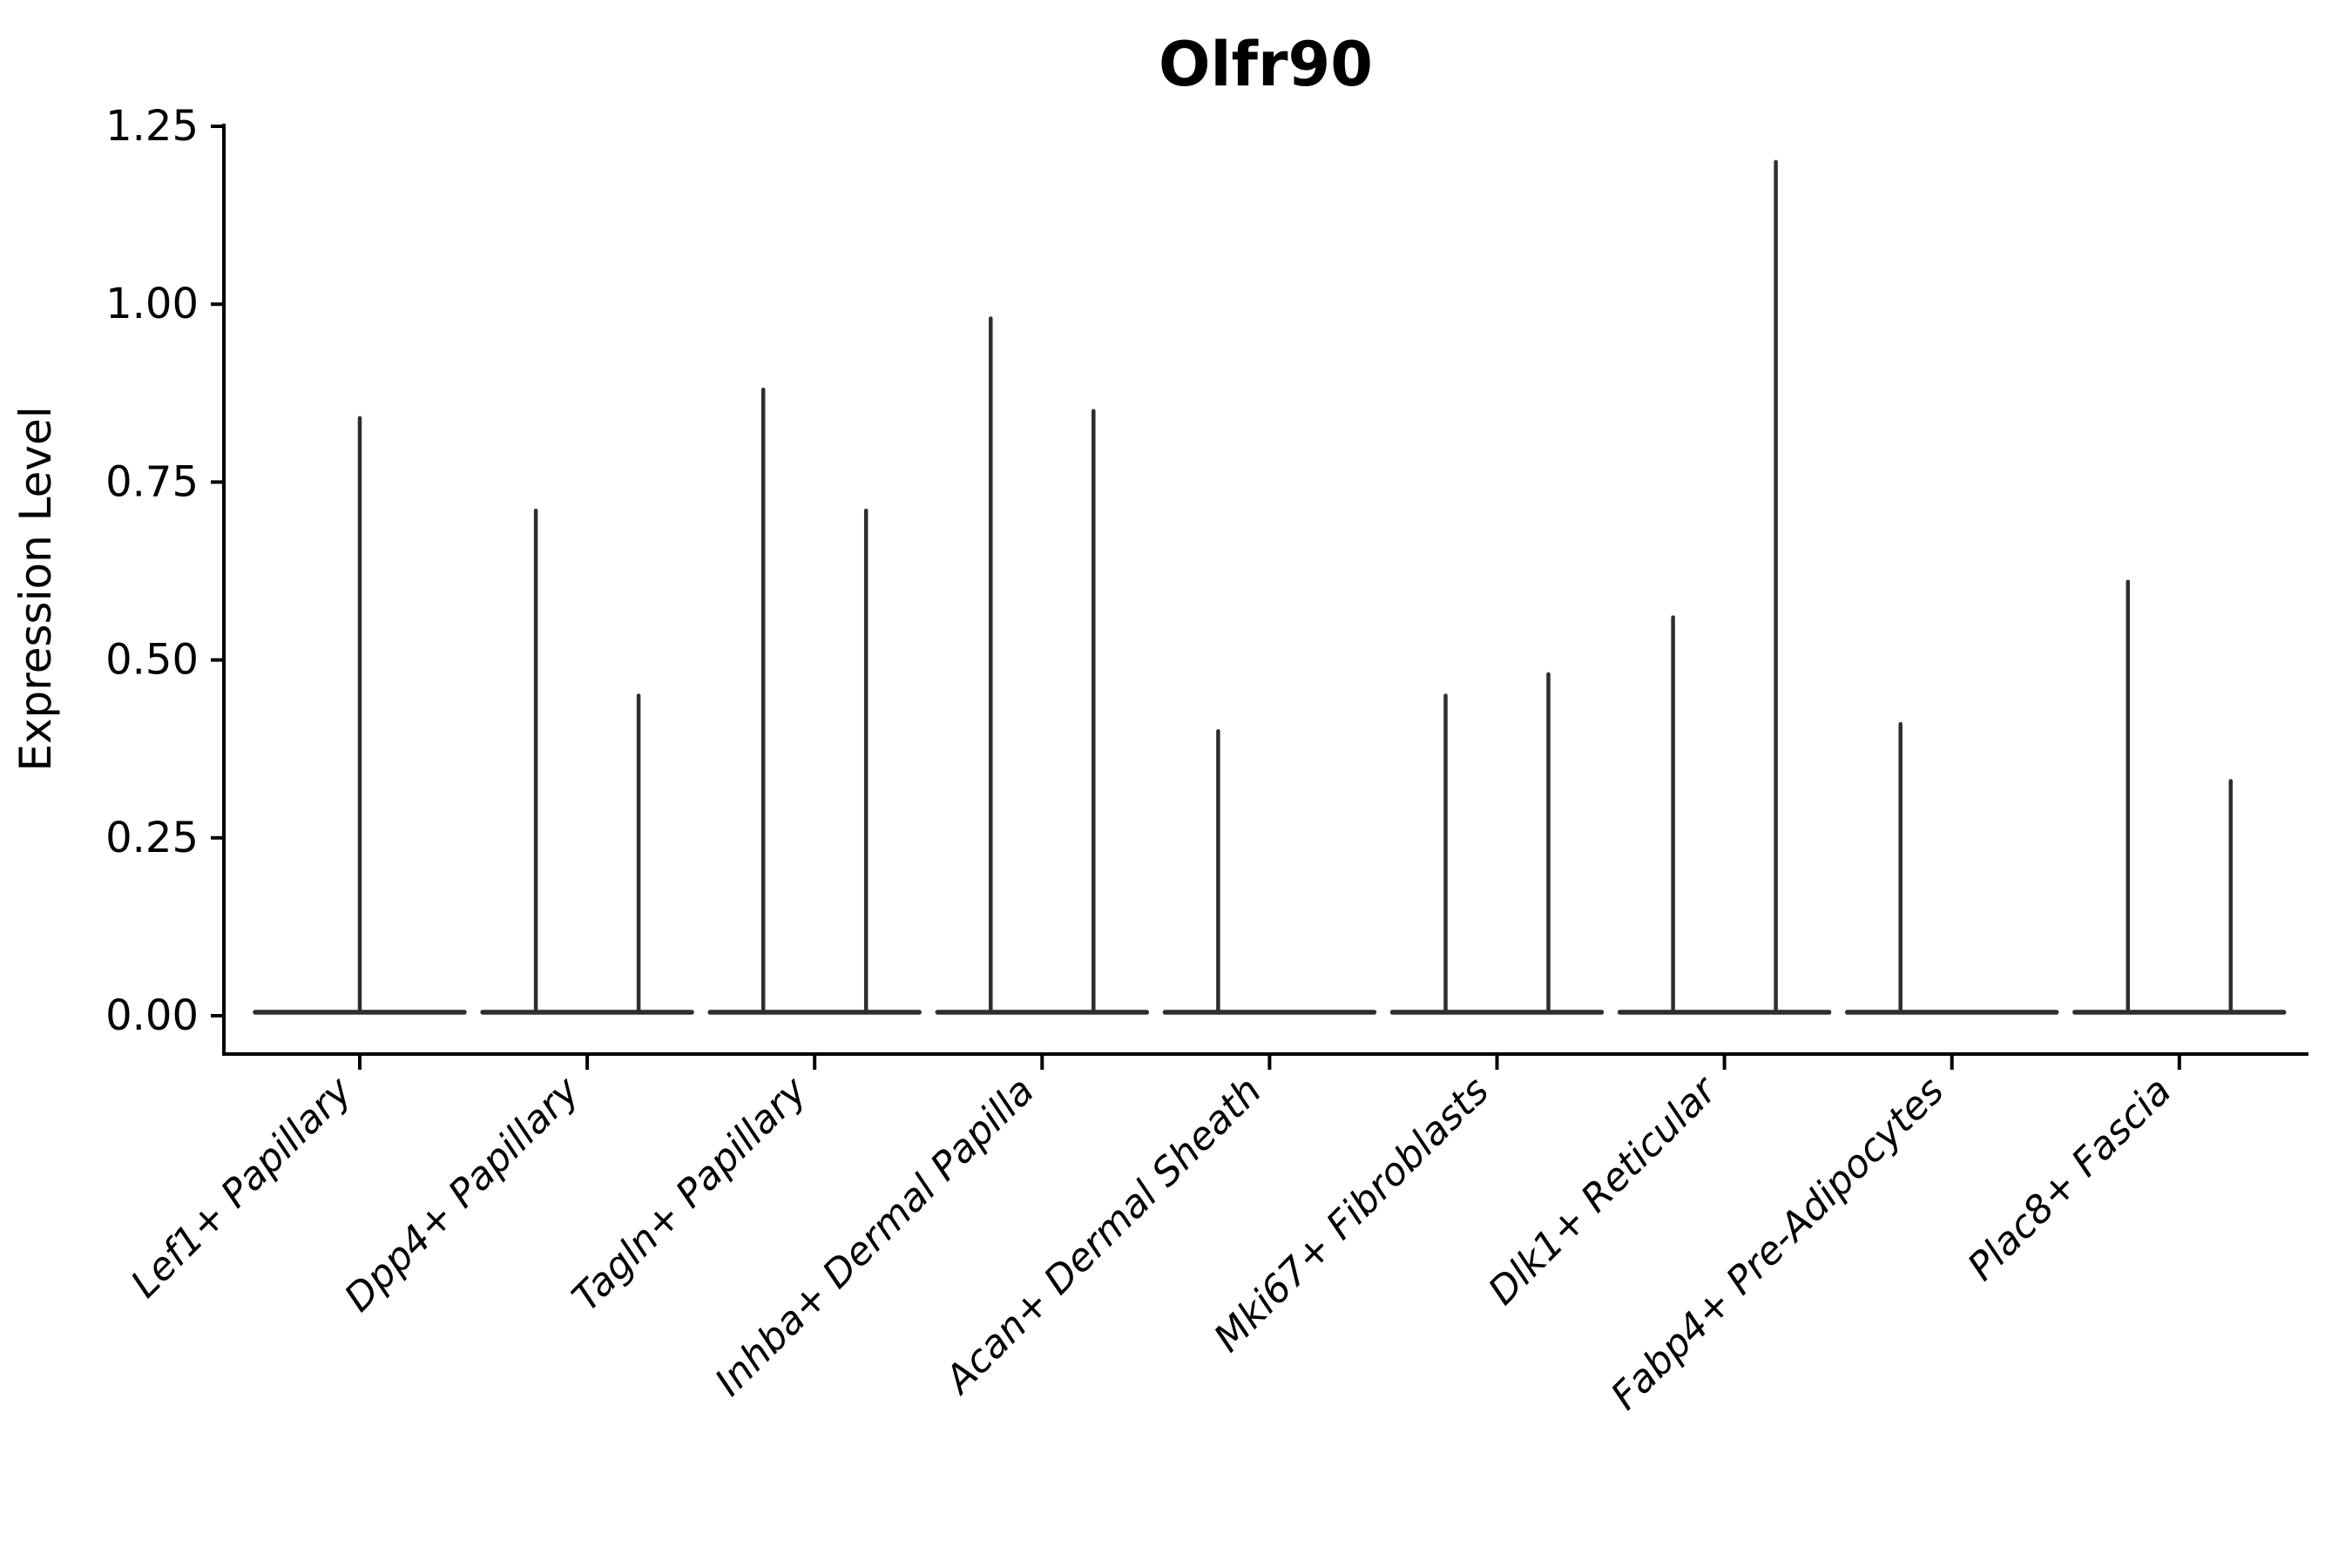 This screenshot has height=1568, width=2352. Describe the element at coordinates (152, 126) in the screenshot. I see `y-tick-label: 1.25` at that location.